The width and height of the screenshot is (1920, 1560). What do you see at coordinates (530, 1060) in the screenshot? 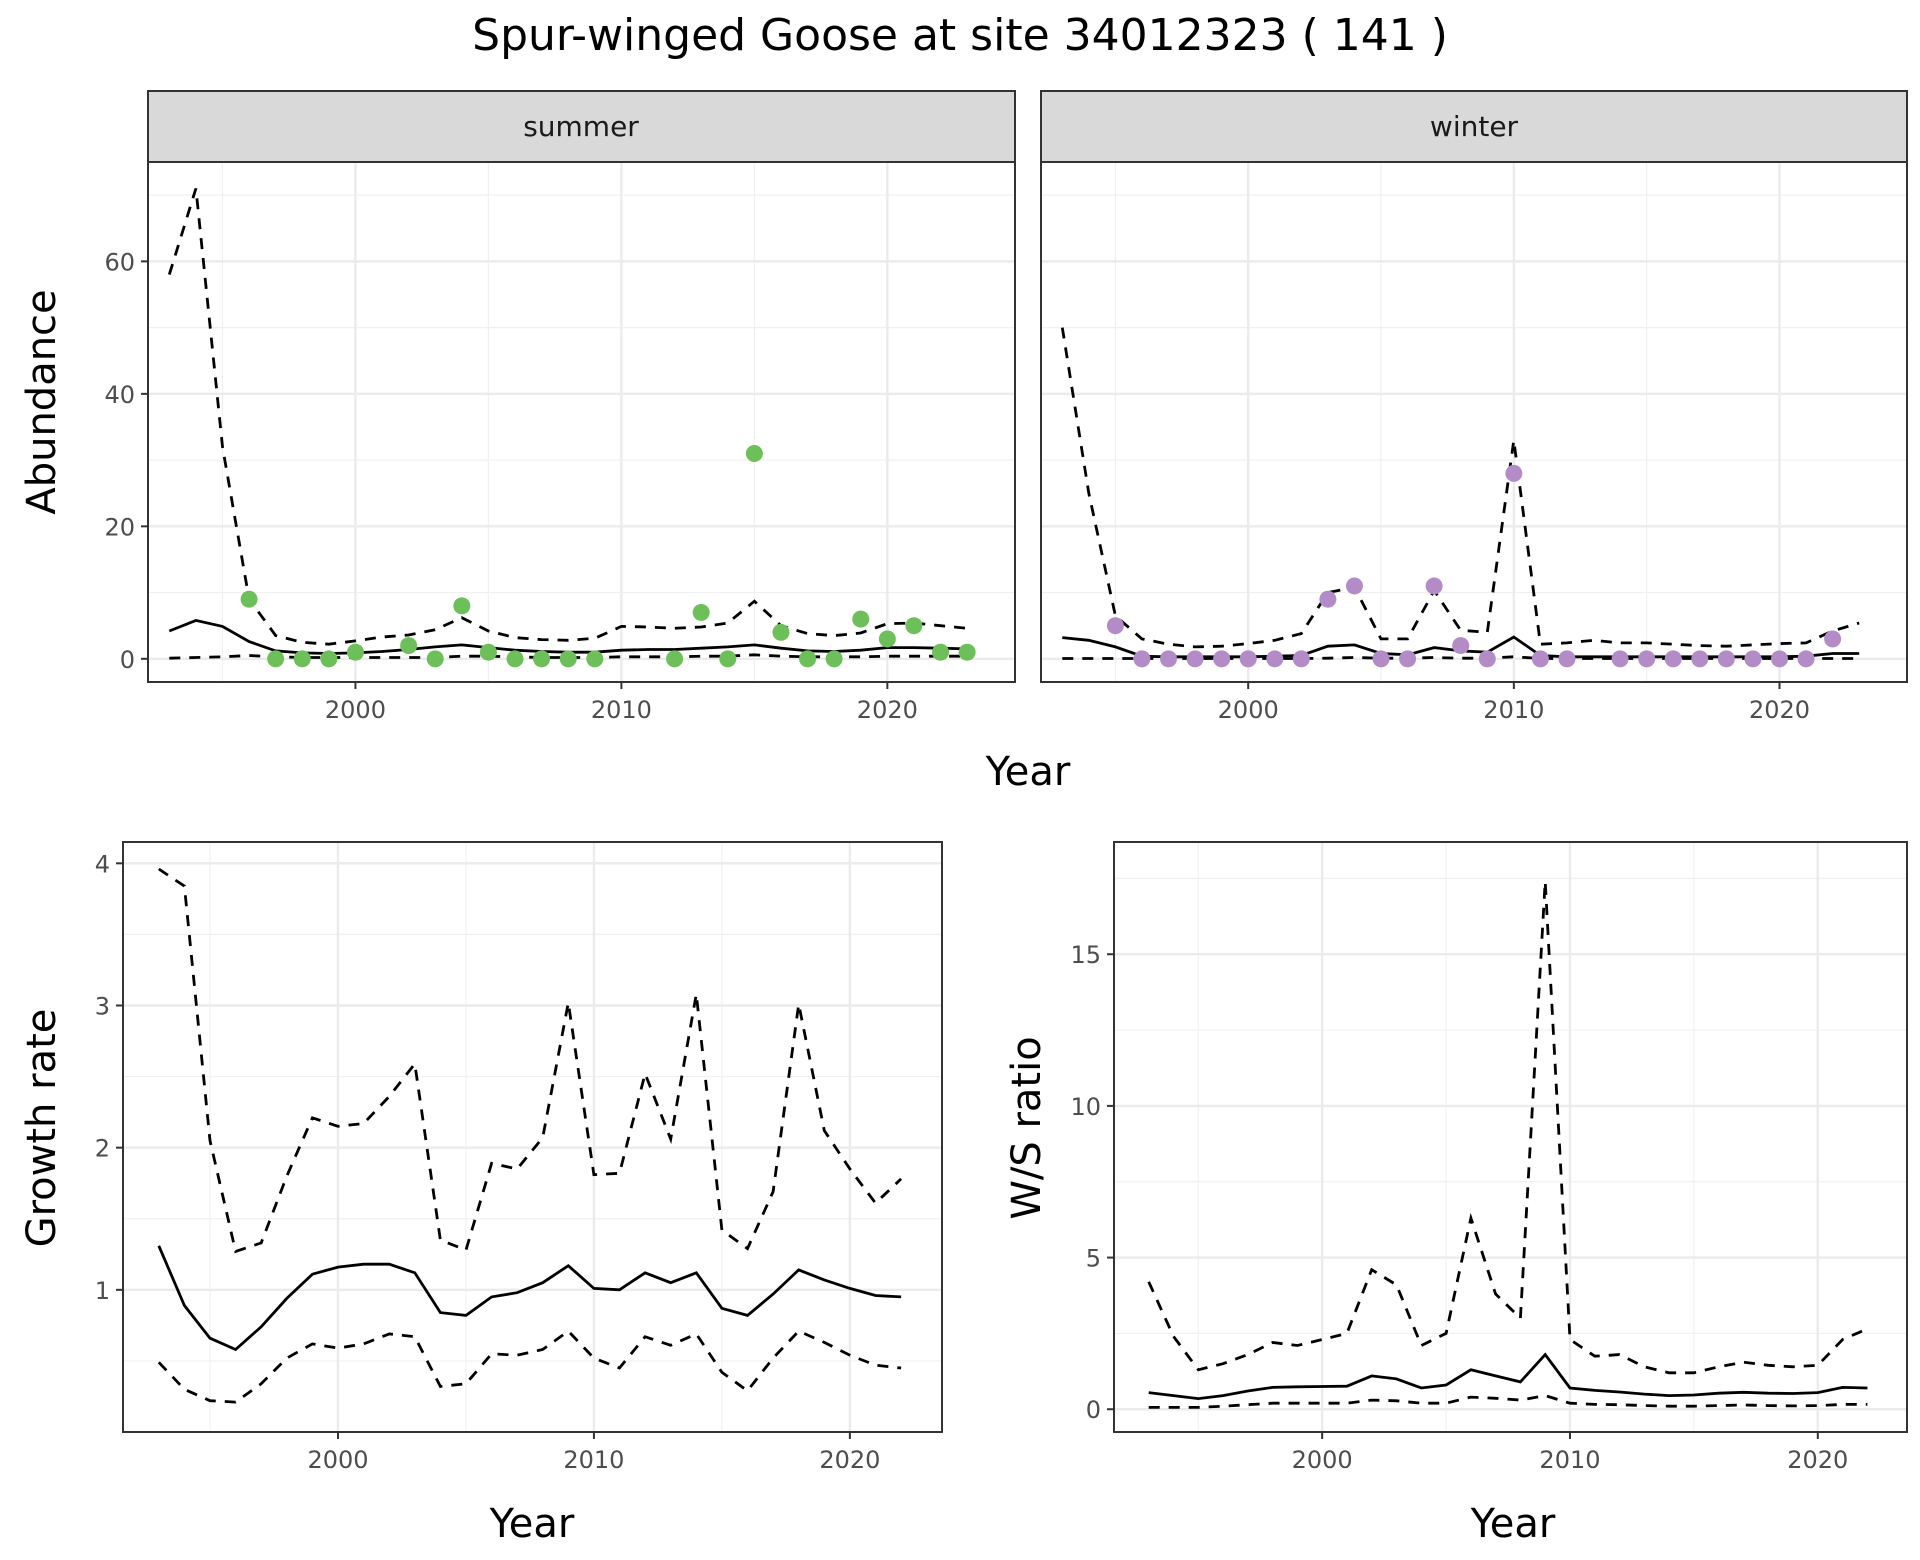
I see `growth-rate-upper-line` at bounding box center [530, 1060].